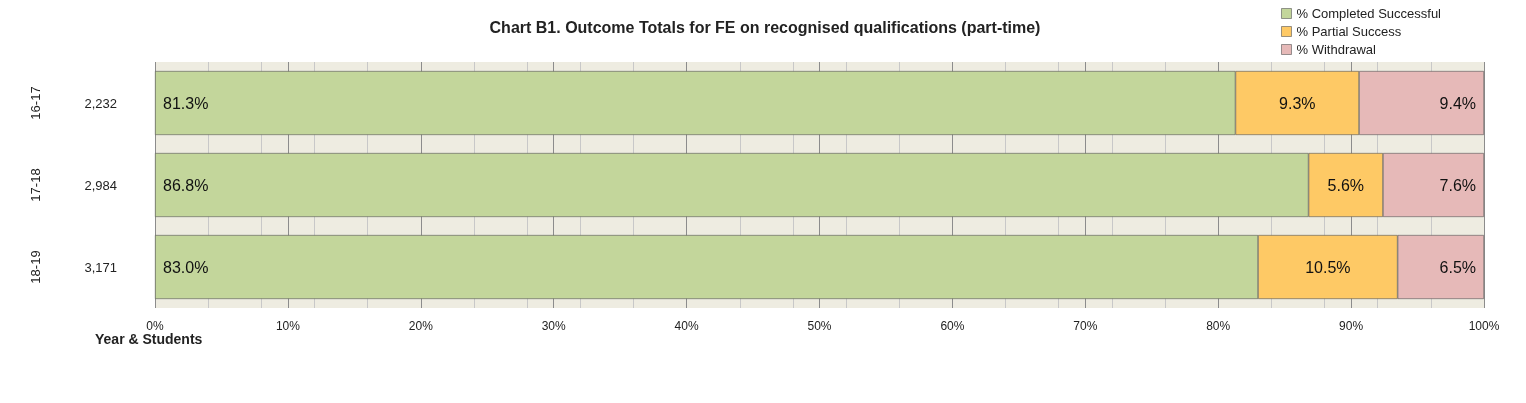 This screenshot has width=1526, height=403. Describe the element at coordinates (421, 326) in the screenshot. I see `x-tick-label: 20%` at that location.